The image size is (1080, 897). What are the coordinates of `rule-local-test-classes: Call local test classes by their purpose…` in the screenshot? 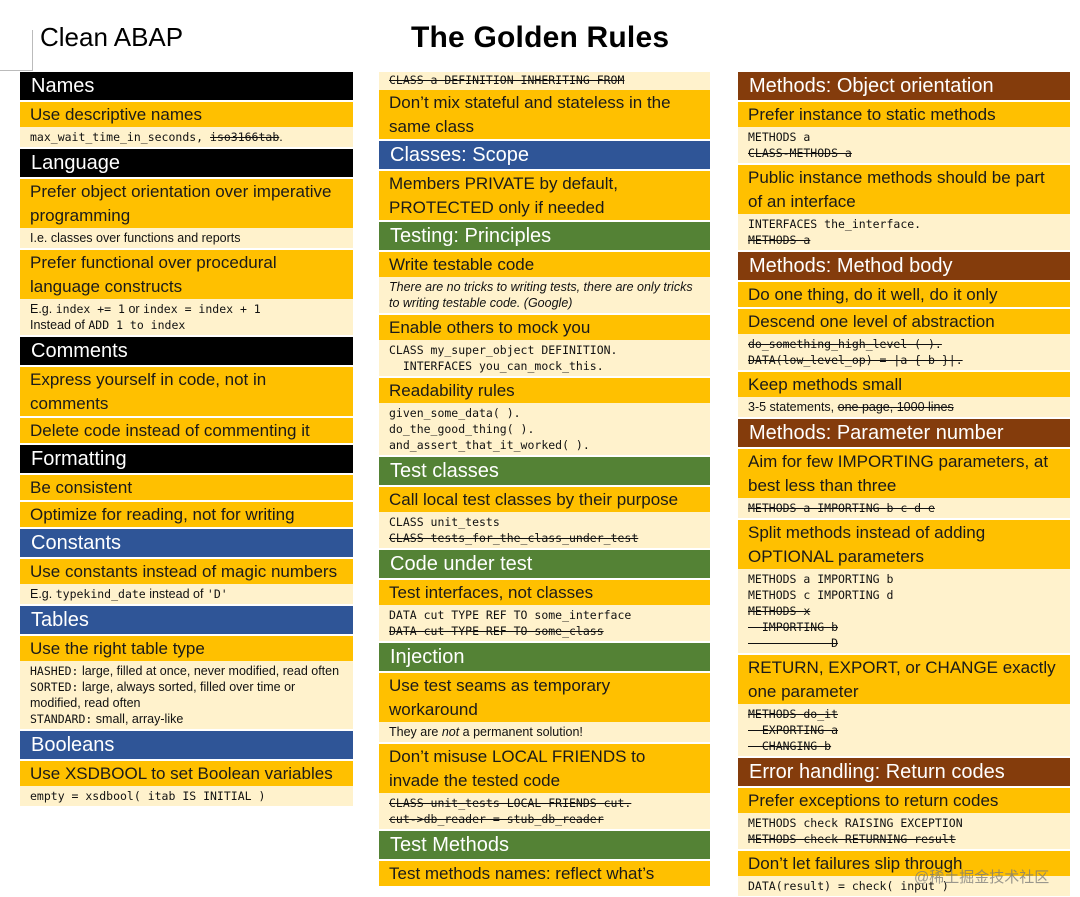 It's located at (544, 518).